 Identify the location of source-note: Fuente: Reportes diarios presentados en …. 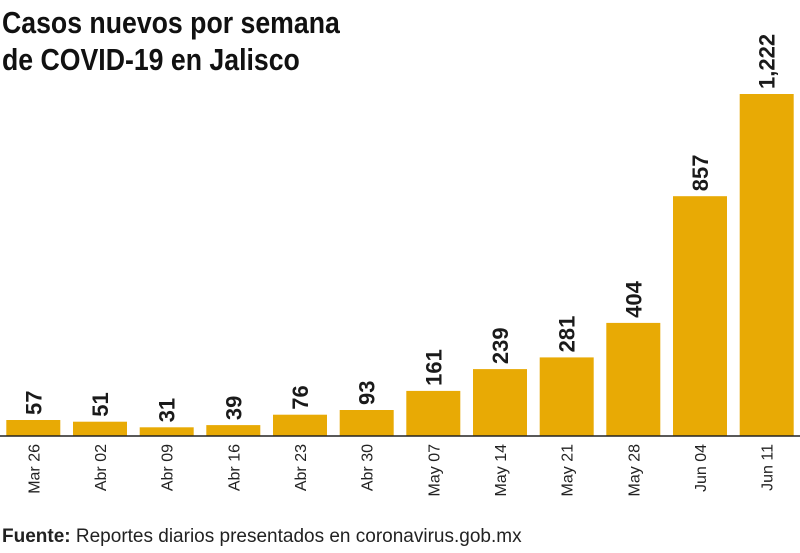
(262, 537).